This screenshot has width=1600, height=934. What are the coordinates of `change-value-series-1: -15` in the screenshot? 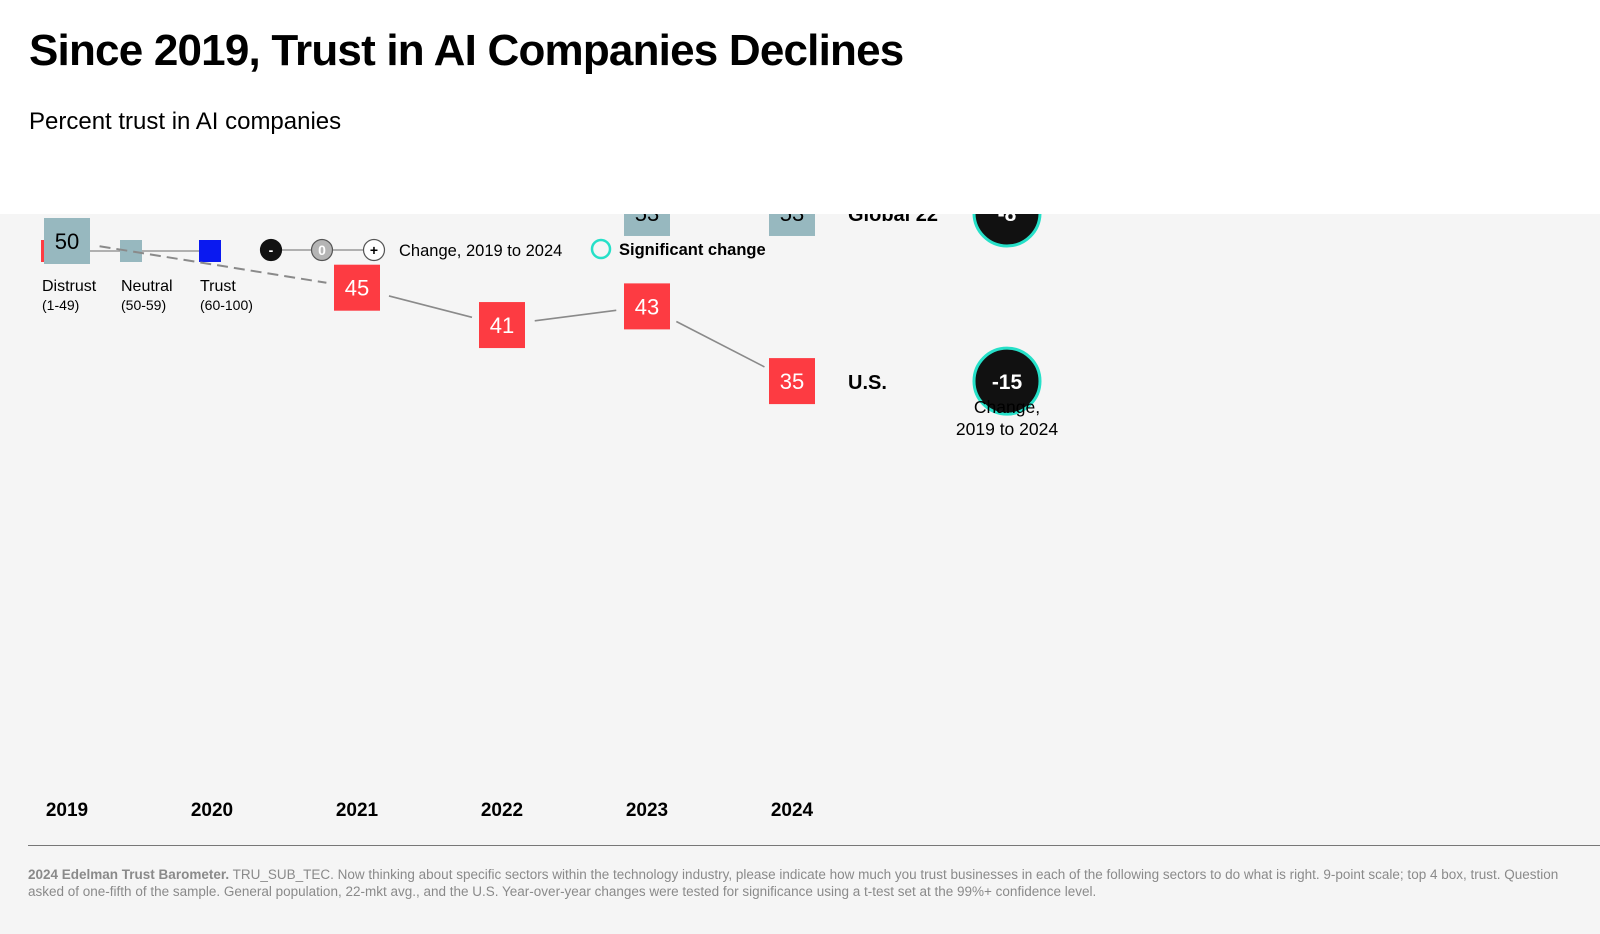 It's located at (1007, 382).